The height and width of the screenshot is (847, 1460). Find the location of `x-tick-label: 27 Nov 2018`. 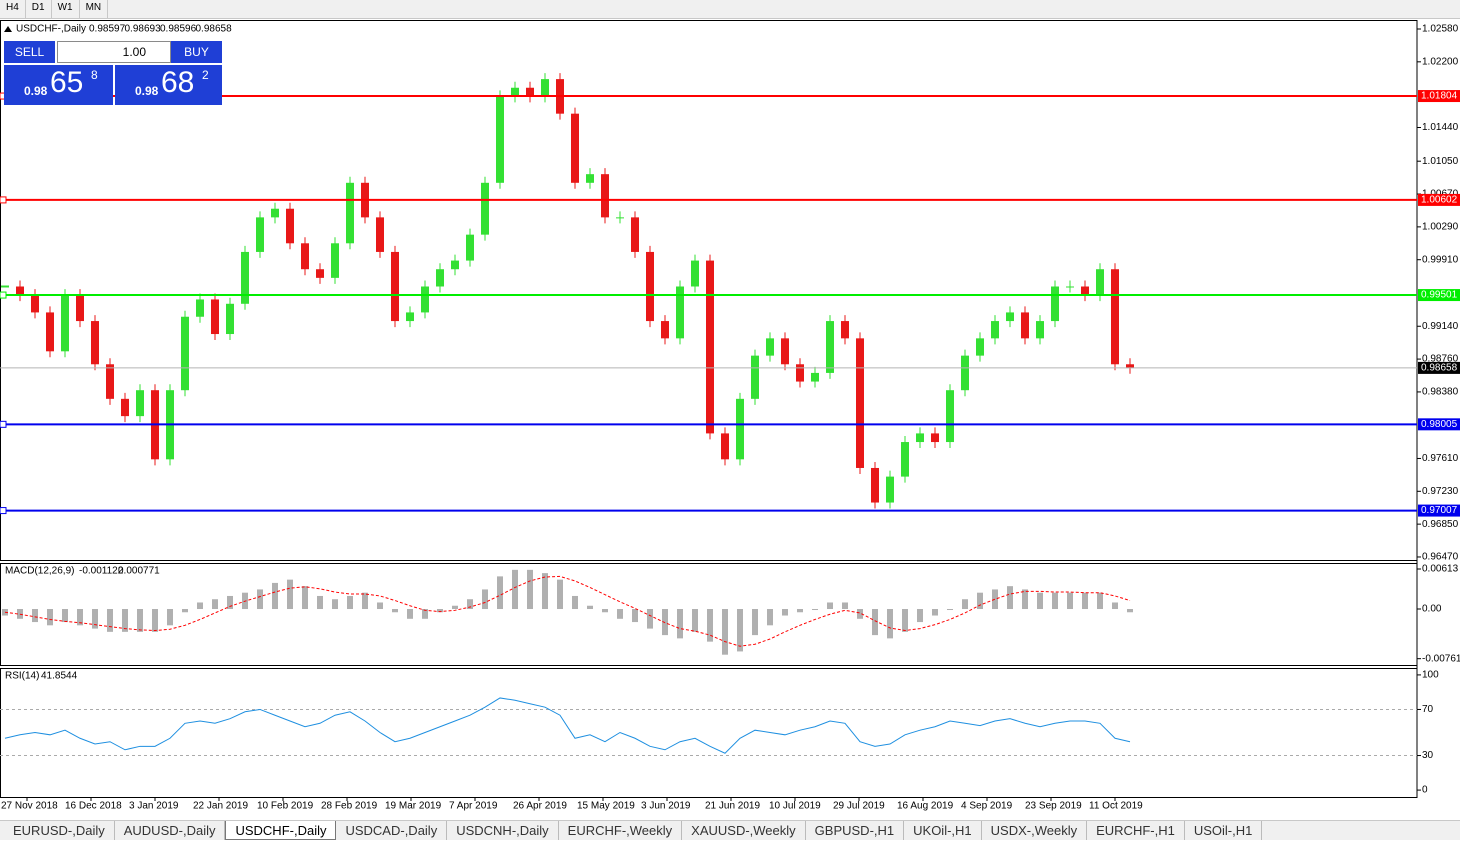

x-tick-label: 27 Nov 2018 is located at coordinates (29, 806).